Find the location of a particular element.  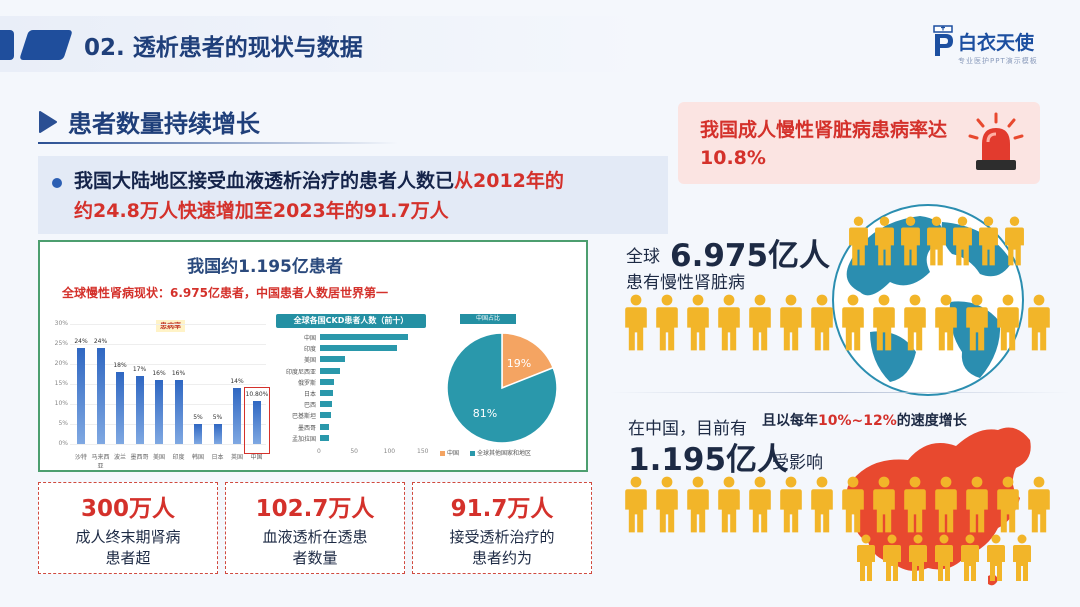

global-patients-graphic: 全球 6.975亿人 患有慢性肾脏病 is located at coordinates (845, 296).